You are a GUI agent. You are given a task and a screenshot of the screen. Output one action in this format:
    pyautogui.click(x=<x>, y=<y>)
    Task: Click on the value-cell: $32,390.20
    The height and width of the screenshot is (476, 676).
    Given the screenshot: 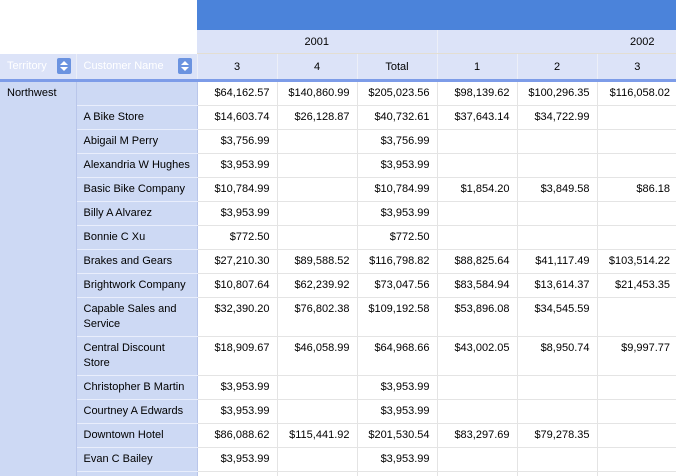 What is the action you would take?
    pyautogui.click(x=237, y=317)
    